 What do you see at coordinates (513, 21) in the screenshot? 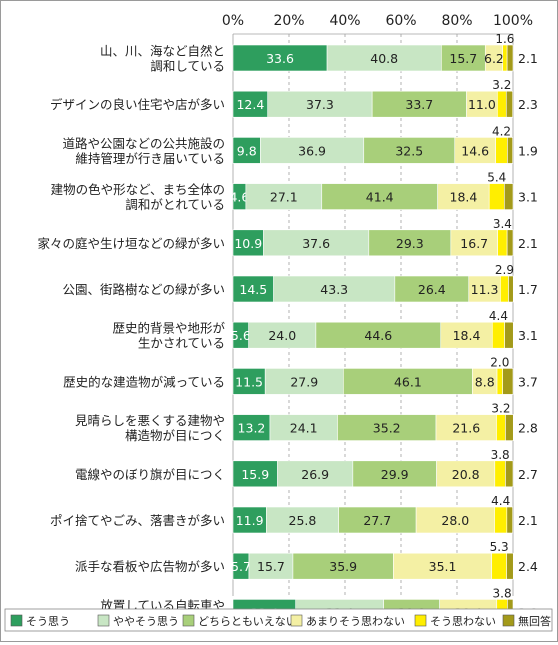
I see `x-tick-label: 100%` at bounding box center [513, 21].